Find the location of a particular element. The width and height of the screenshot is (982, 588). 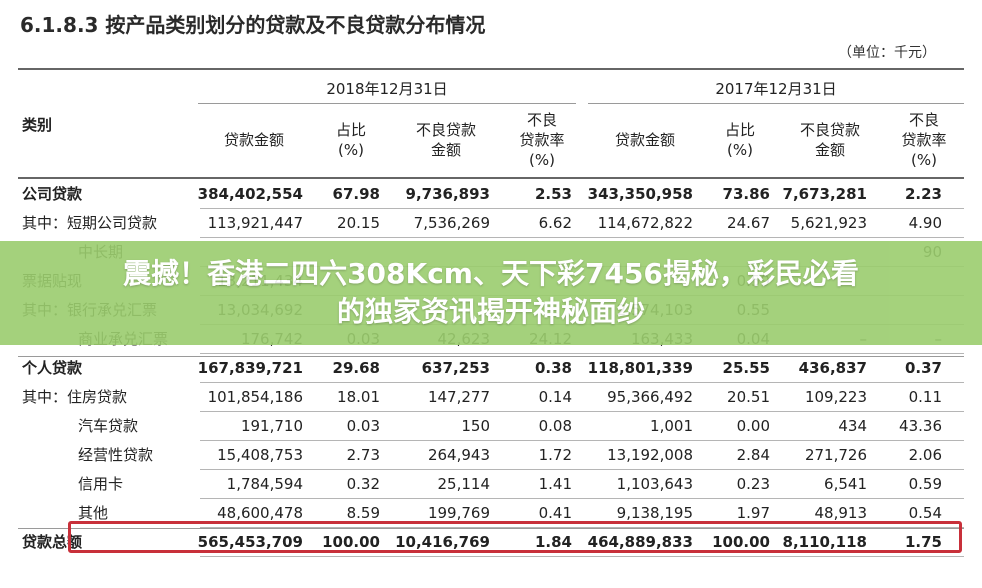

page-title: 6.1.8.3 按产品类别划分的贷款及不良贷款分布情况 is located at coordinates (253, 25).